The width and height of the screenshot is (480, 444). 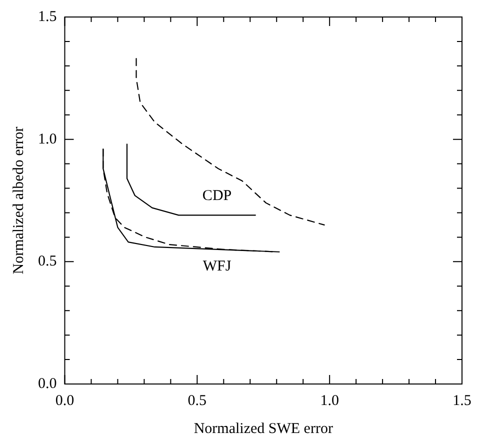 What do you see at coordinates (47, 16) in the screenshot?
I see `y-tick-label: 1.5` at bounding box center [47, 16].